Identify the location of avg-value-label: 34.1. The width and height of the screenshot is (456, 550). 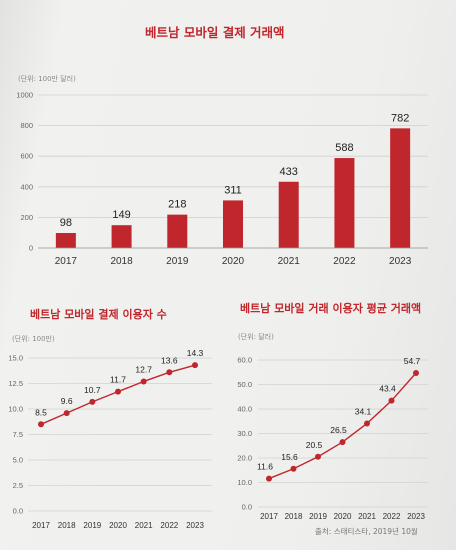
(363, 411).